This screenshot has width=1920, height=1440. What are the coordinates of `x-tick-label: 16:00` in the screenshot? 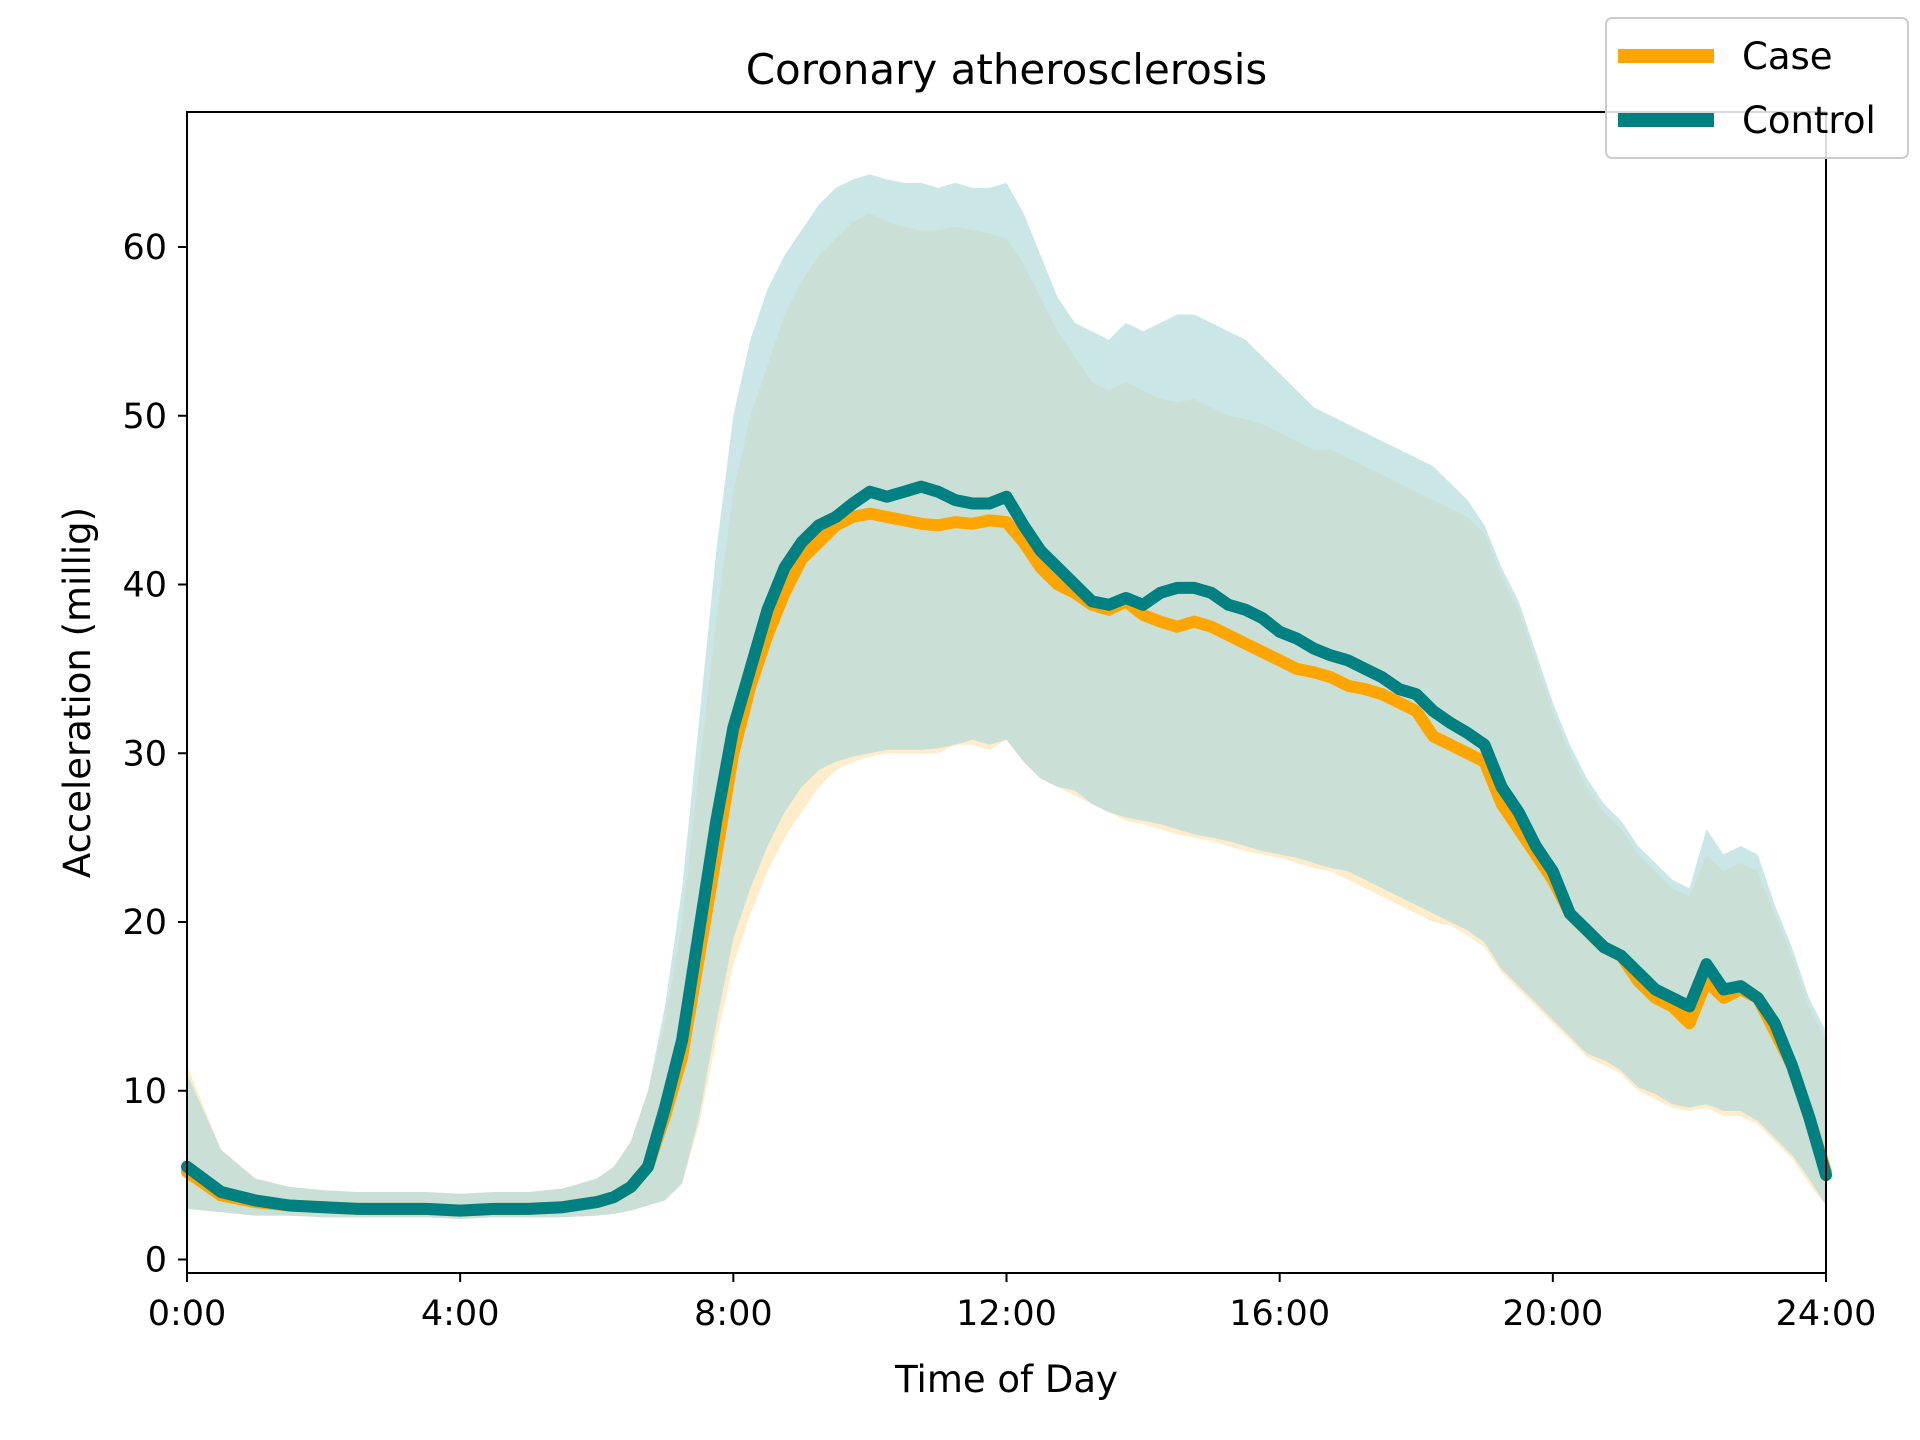 It's located at (1279, 1314).